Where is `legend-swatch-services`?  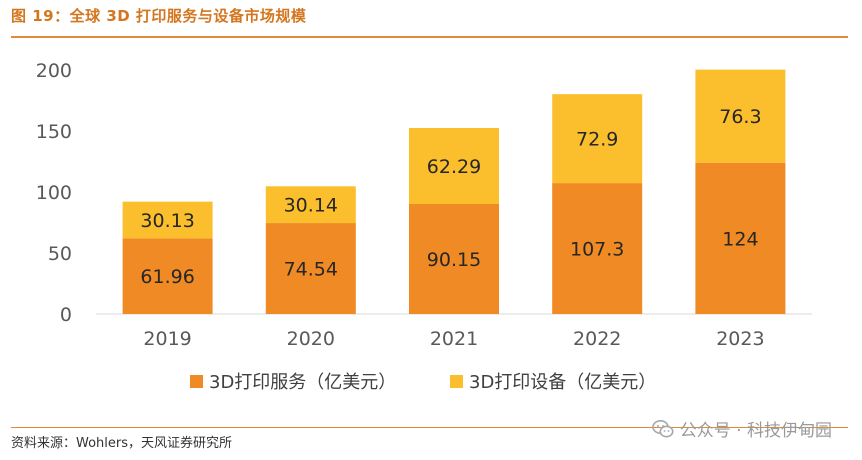
legend-swatch-services is located at coordinates (196, 381).